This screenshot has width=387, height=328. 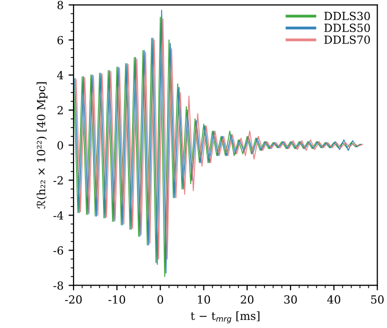 I want to click on x-tick-label: 0, so click(x=161, y=299).